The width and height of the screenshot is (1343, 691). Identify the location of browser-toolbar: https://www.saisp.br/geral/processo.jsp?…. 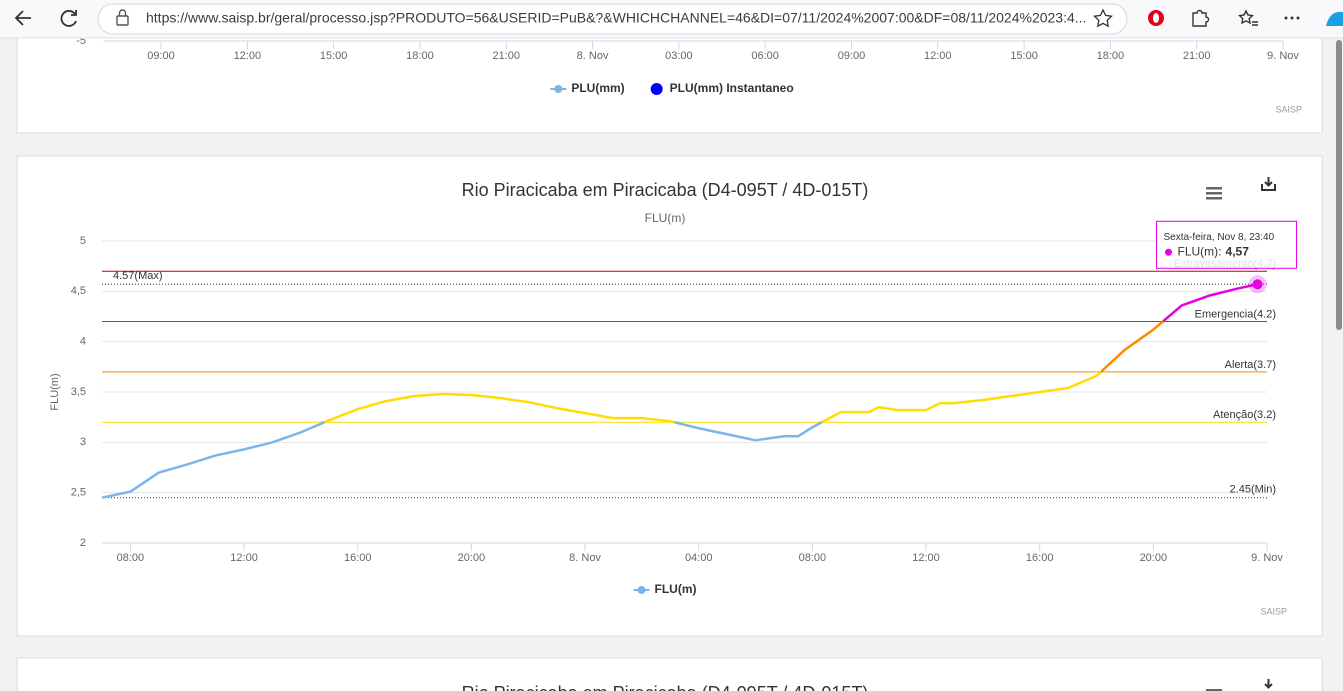
(671, 19).